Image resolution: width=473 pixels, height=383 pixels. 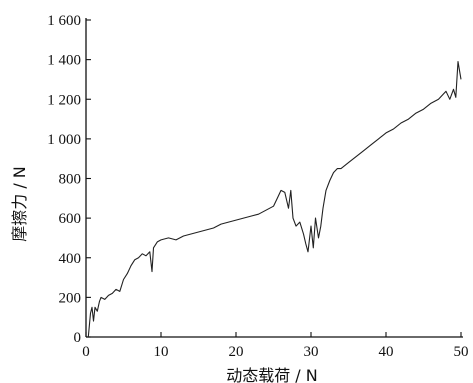 I want to click on y-ticks: 0 200 400 600 800 1 000 1 200 1 400 1 600, so click(x=69, y=179).